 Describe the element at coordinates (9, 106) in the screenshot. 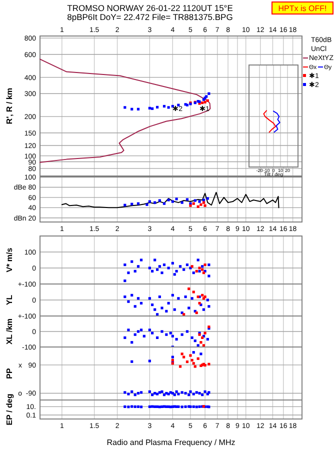

I see `y-axis-title: R', R / km` at that location.